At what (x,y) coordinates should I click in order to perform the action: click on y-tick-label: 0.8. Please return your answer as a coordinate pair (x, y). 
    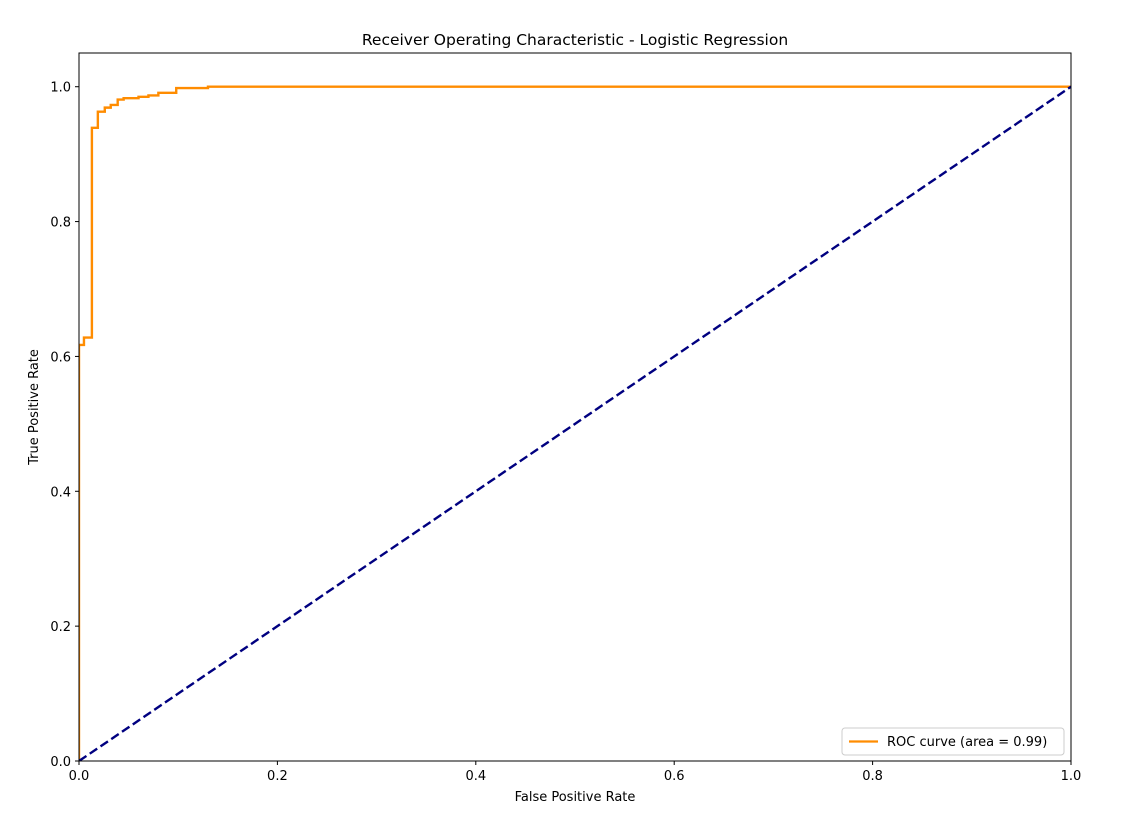
    Looking at the image, I should click on (60, 223).